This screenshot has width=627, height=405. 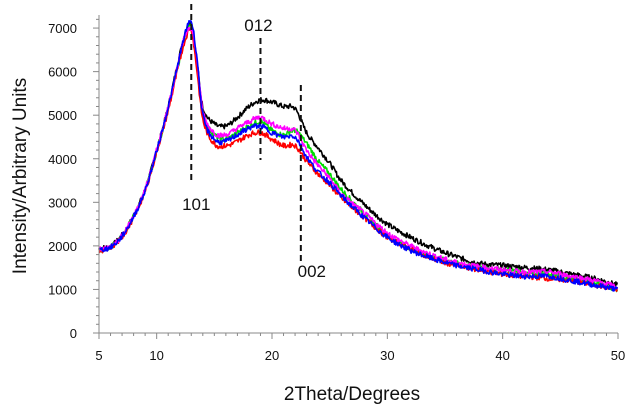 What do you see at coordinates (62, 289) in the screenshot?
I see `y-tick-label: 1000` at bounding box center [62, 289].